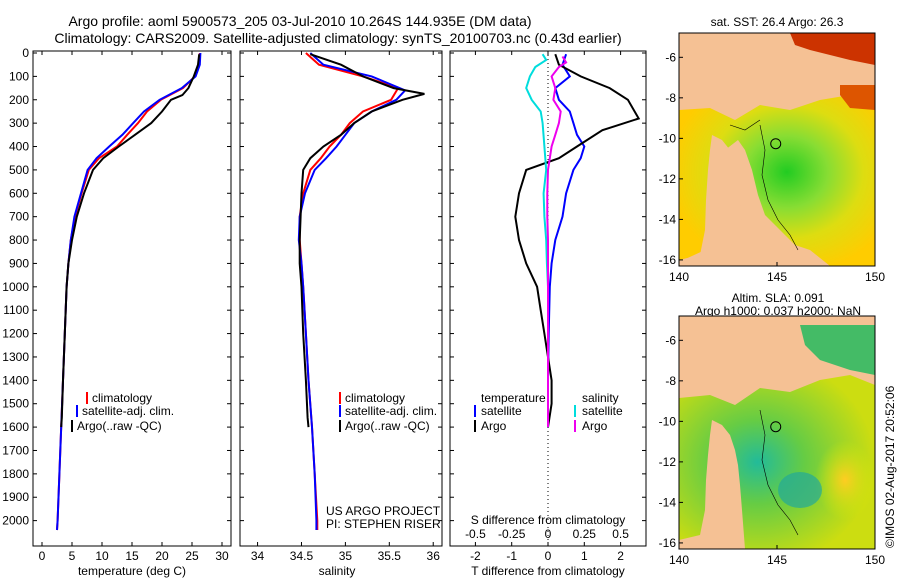 This screenshot has width=900, height=580. I want to click on sst-map-title: sat. SST: 26.4 Argo: 26.3, so click(777, 22).